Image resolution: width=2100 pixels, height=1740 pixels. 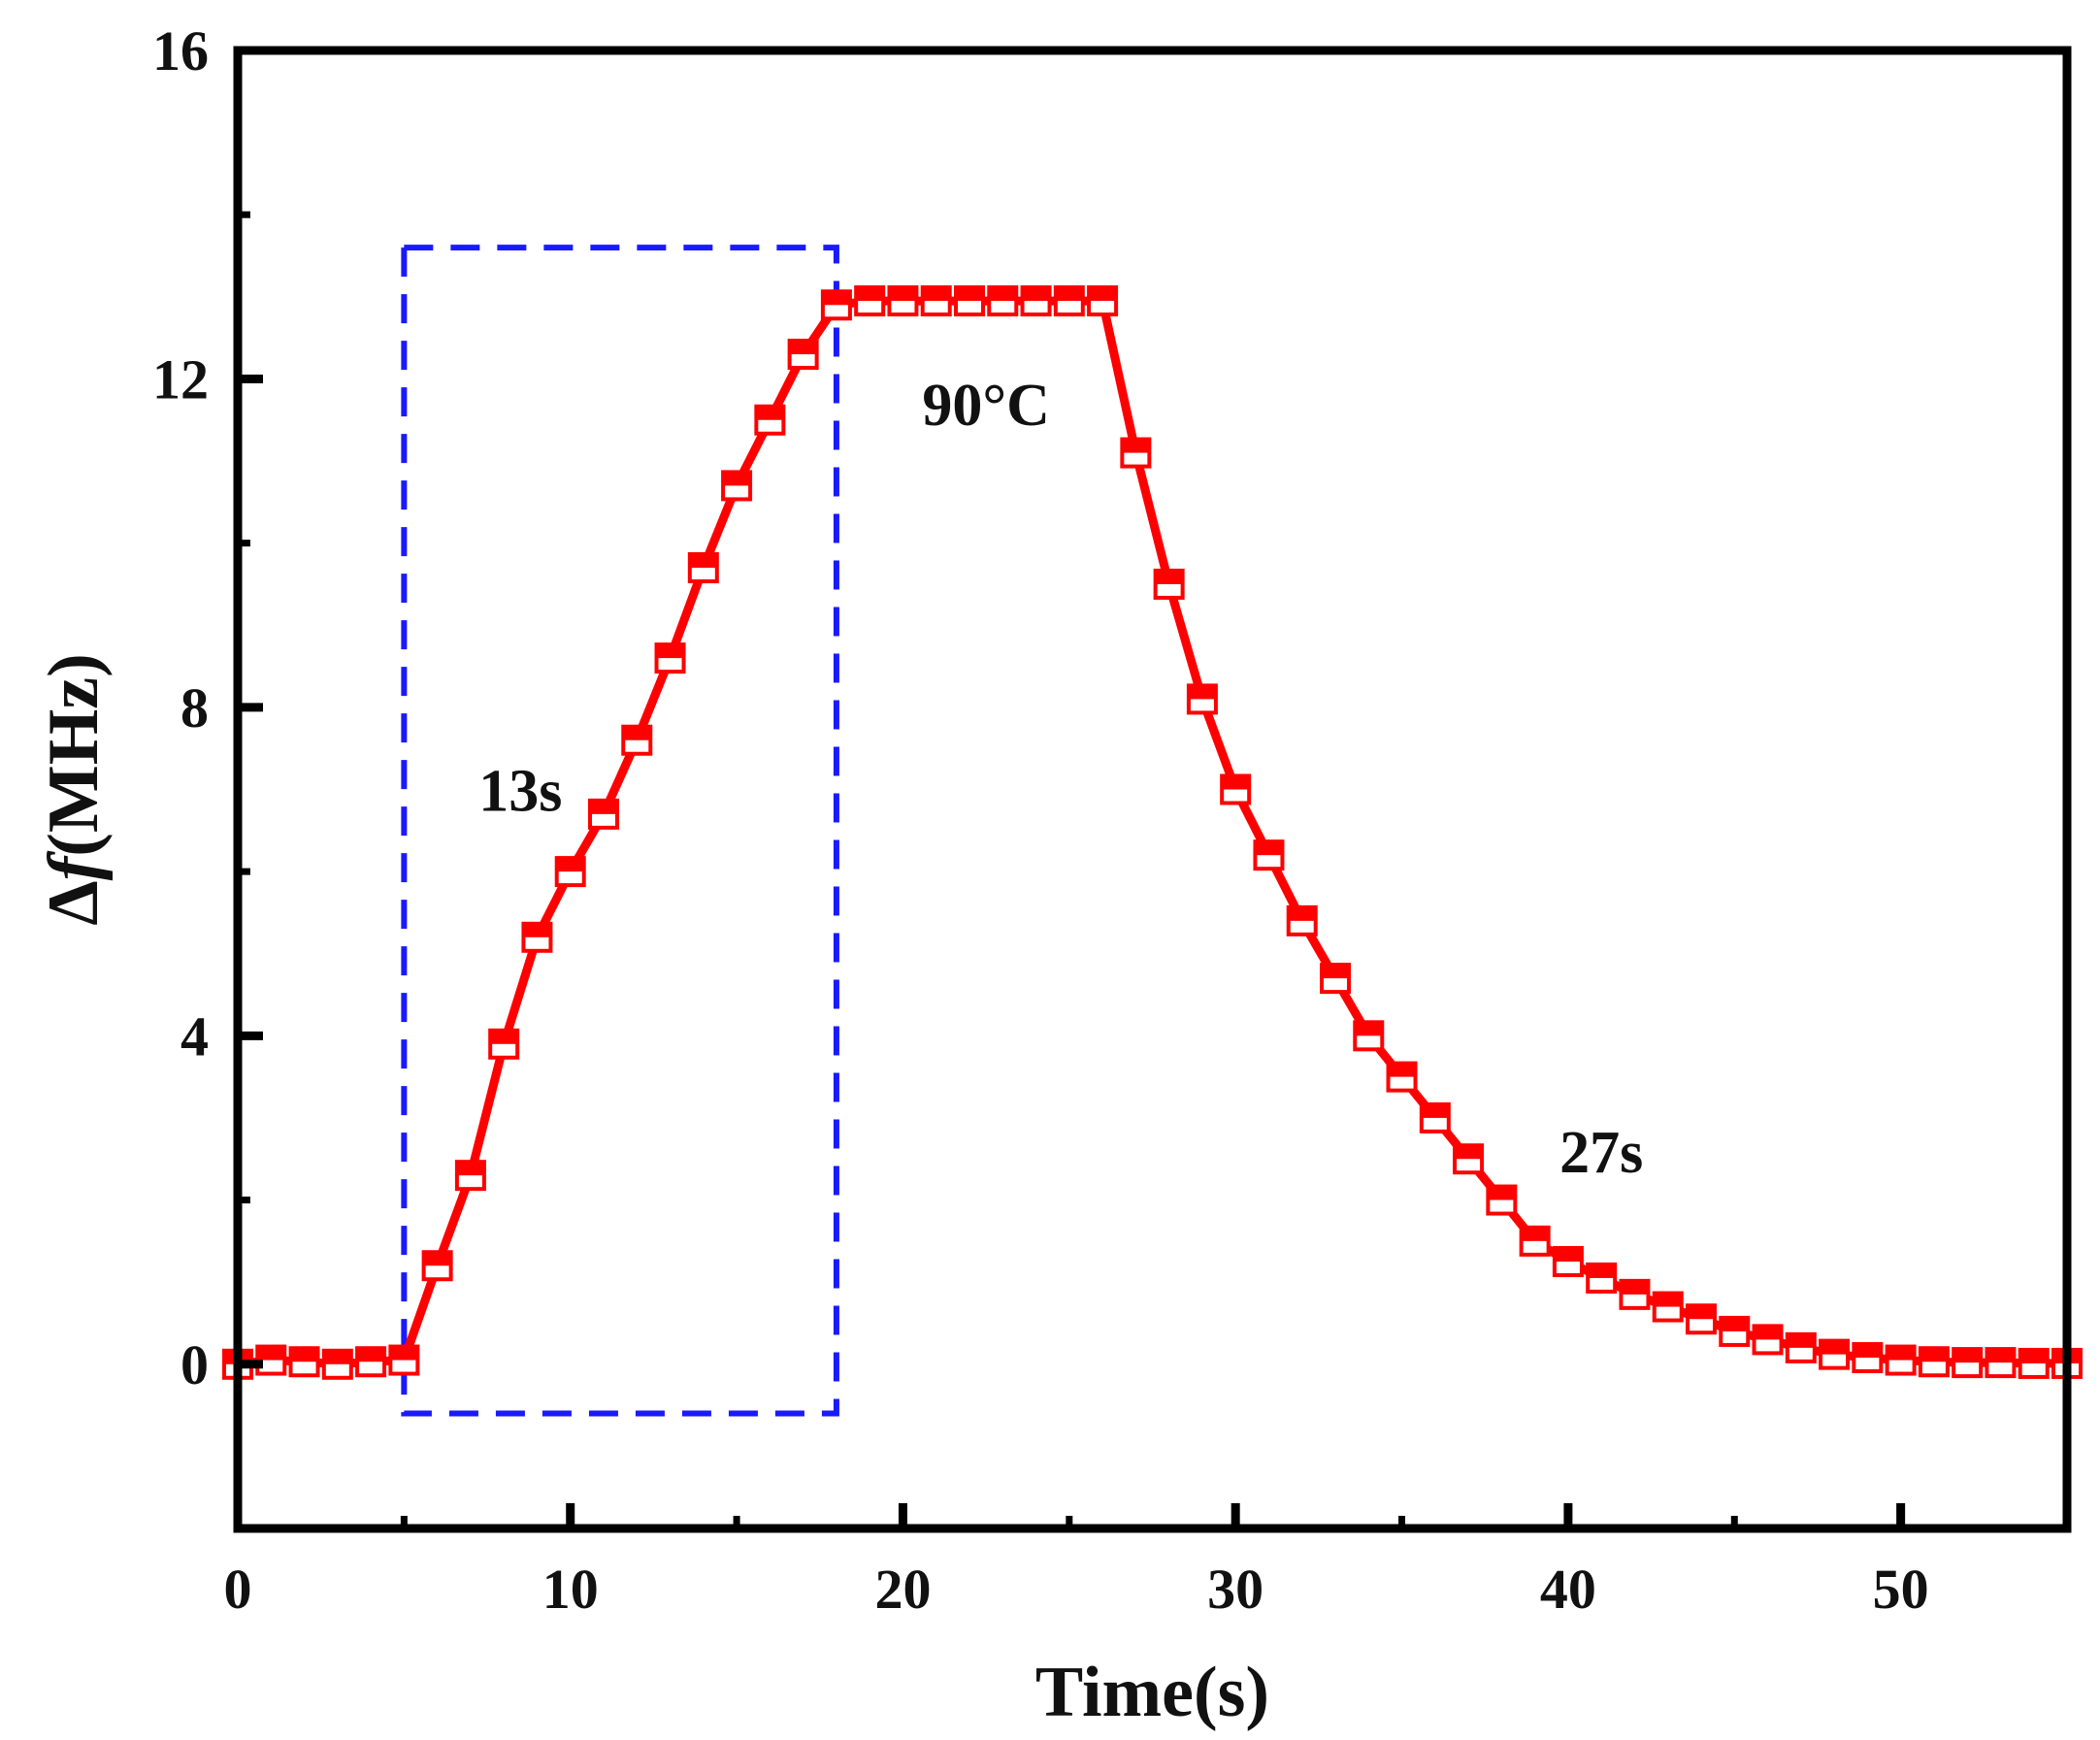 What do you see at coordinates (902, 1589) in the screenshot?
I see `x-tick-label: 20` at bounding box center [902, 1589].